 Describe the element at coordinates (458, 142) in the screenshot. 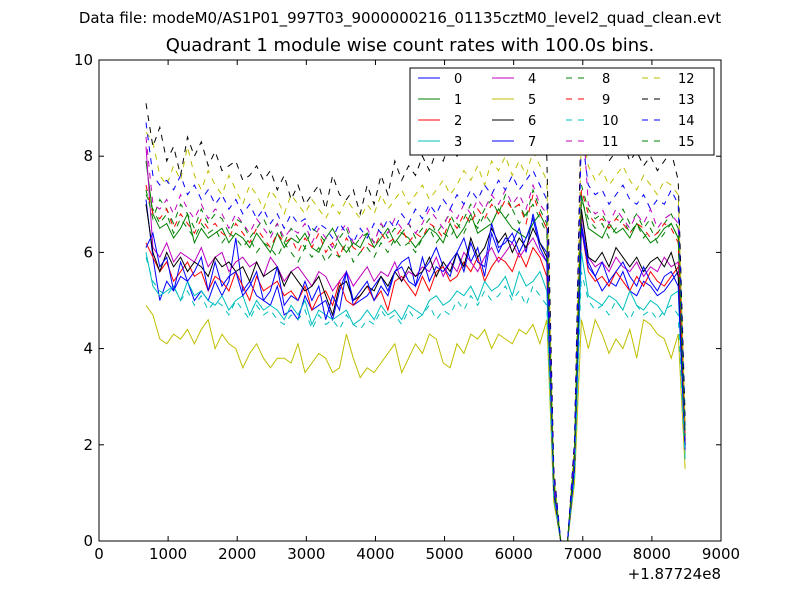

I see `legend-label-3: 3` at that location.